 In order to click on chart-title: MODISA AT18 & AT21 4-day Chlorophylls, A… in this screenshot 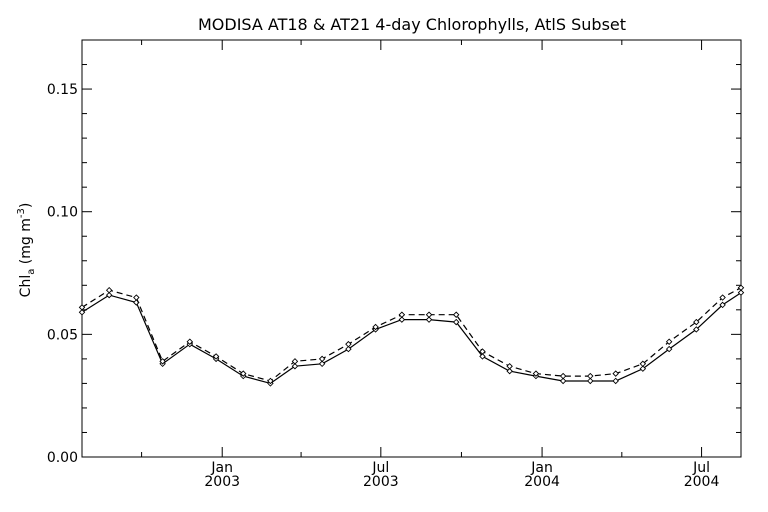, I will do `click(412, 24)`.